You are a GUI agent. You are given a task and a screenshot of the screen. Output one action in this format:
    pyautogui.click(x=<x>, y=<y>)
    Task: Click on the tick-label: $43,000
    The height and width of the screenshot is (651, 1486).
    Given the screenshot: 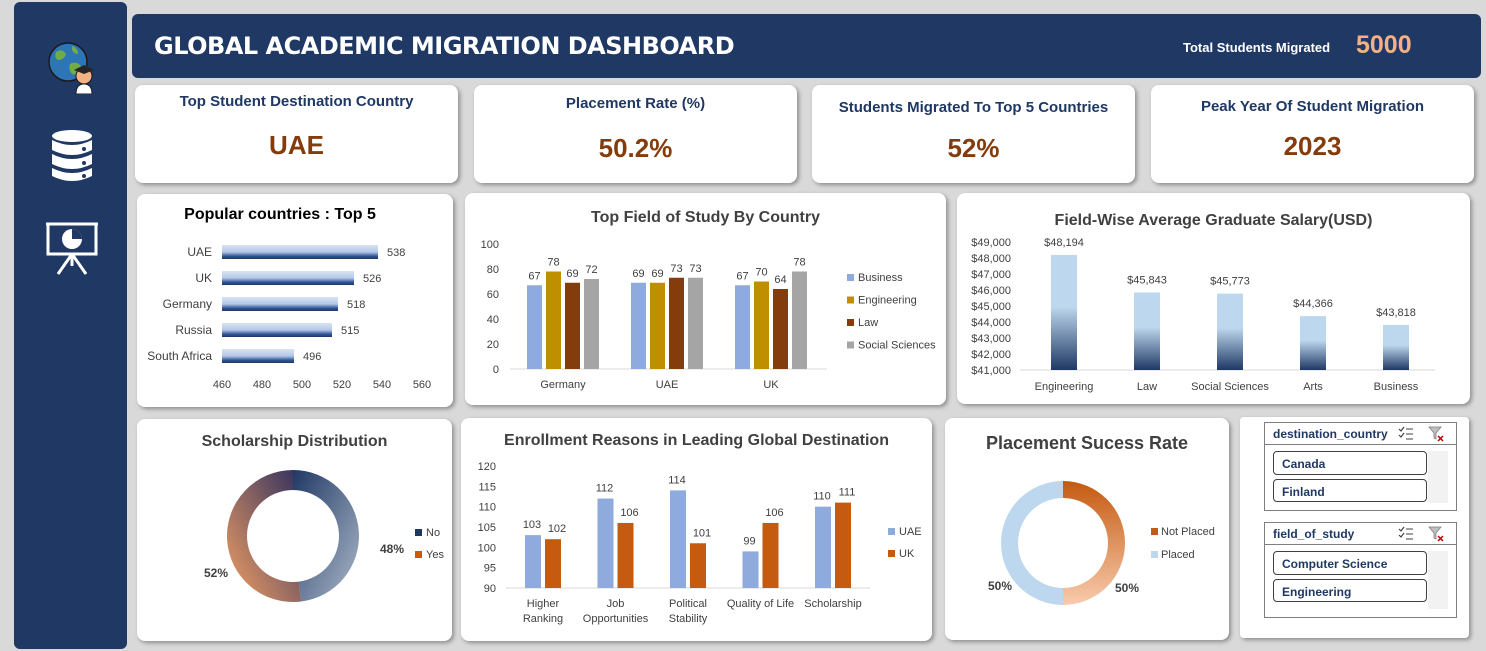 What is the action you would take?
    pyautogui.click(x=991, y=339)
    